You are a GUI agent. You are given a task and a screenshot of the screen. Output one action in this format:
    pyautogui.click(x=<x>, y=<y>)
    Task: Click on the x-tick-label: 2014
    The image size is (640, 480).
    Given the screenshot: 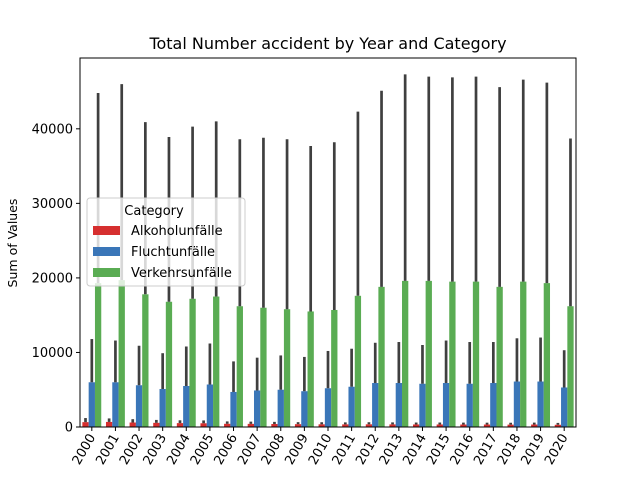 What is the action you would take?
    pyautogui.click(x=415, y=450)
    